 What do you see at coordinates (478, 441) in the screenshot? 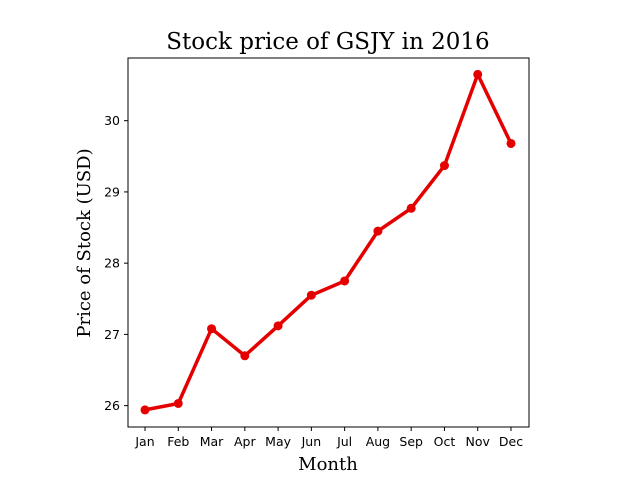
I see `x-tick-label: Nov` at bounding box center [478, 441].